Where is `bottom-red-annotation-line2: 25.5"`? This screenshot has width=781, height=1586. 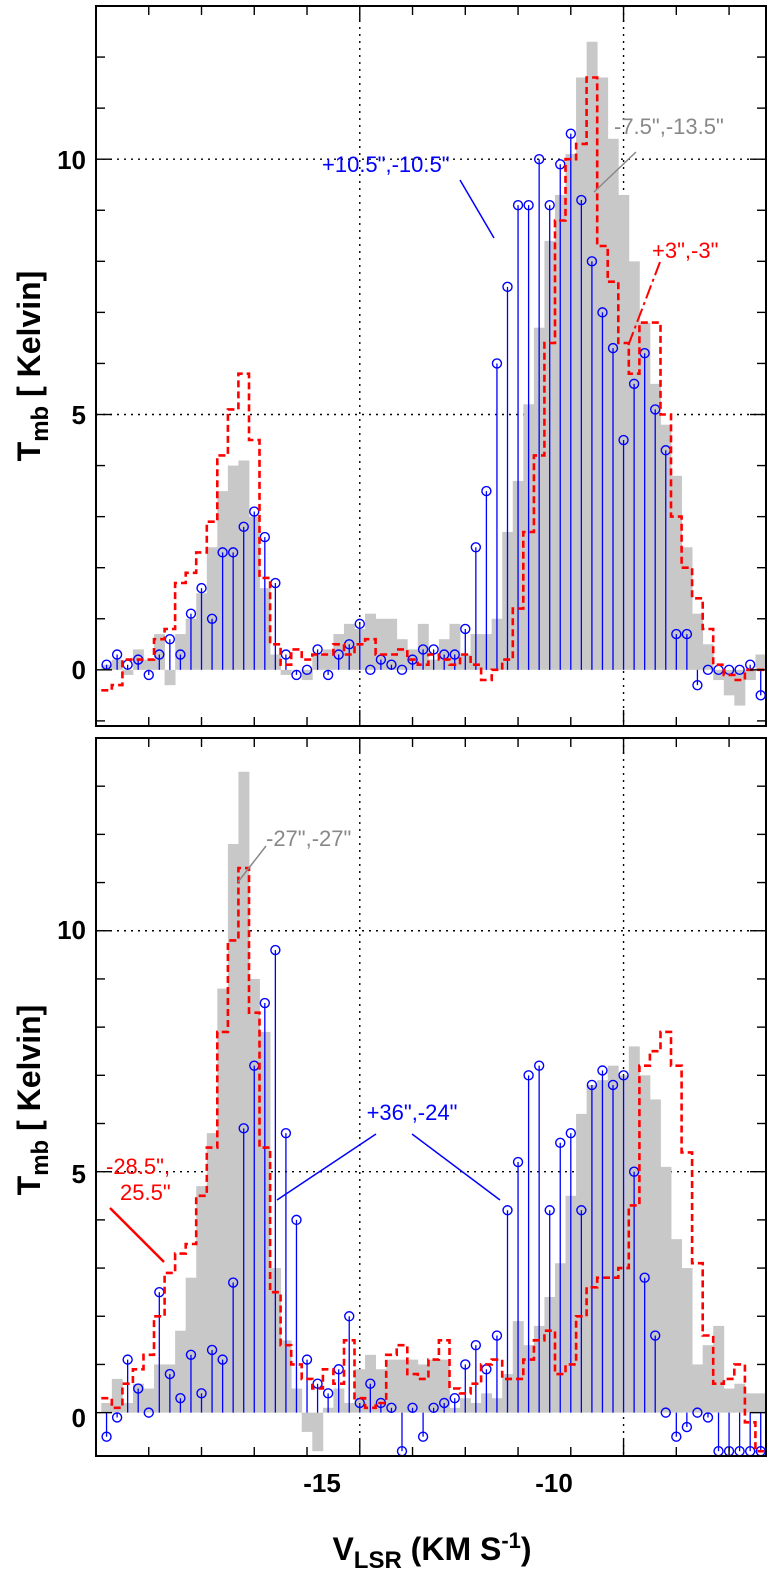
bottom-red-annotation-line2: 25.5" is located at coordinates (145, 1192).